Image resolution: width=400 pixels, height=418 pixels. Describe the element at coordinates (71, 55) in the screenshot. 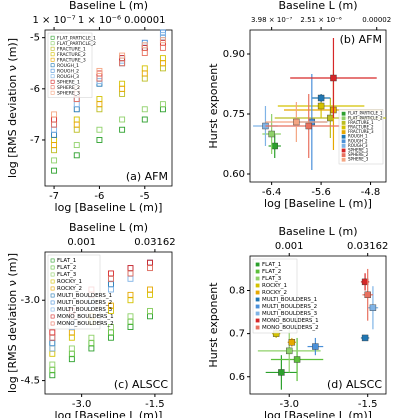

I see `legend-label: FRACTURE_2` at that location.